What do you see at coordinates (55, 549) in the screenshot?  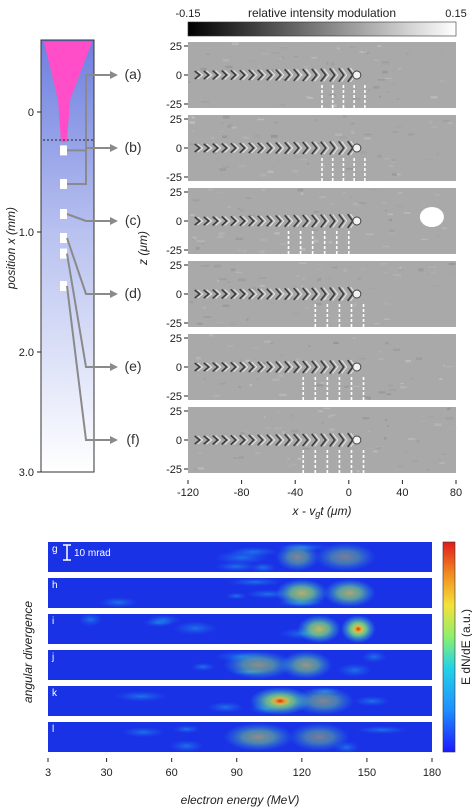 I see `spectrum-panel-label: g` at bounding box center [55, 549].